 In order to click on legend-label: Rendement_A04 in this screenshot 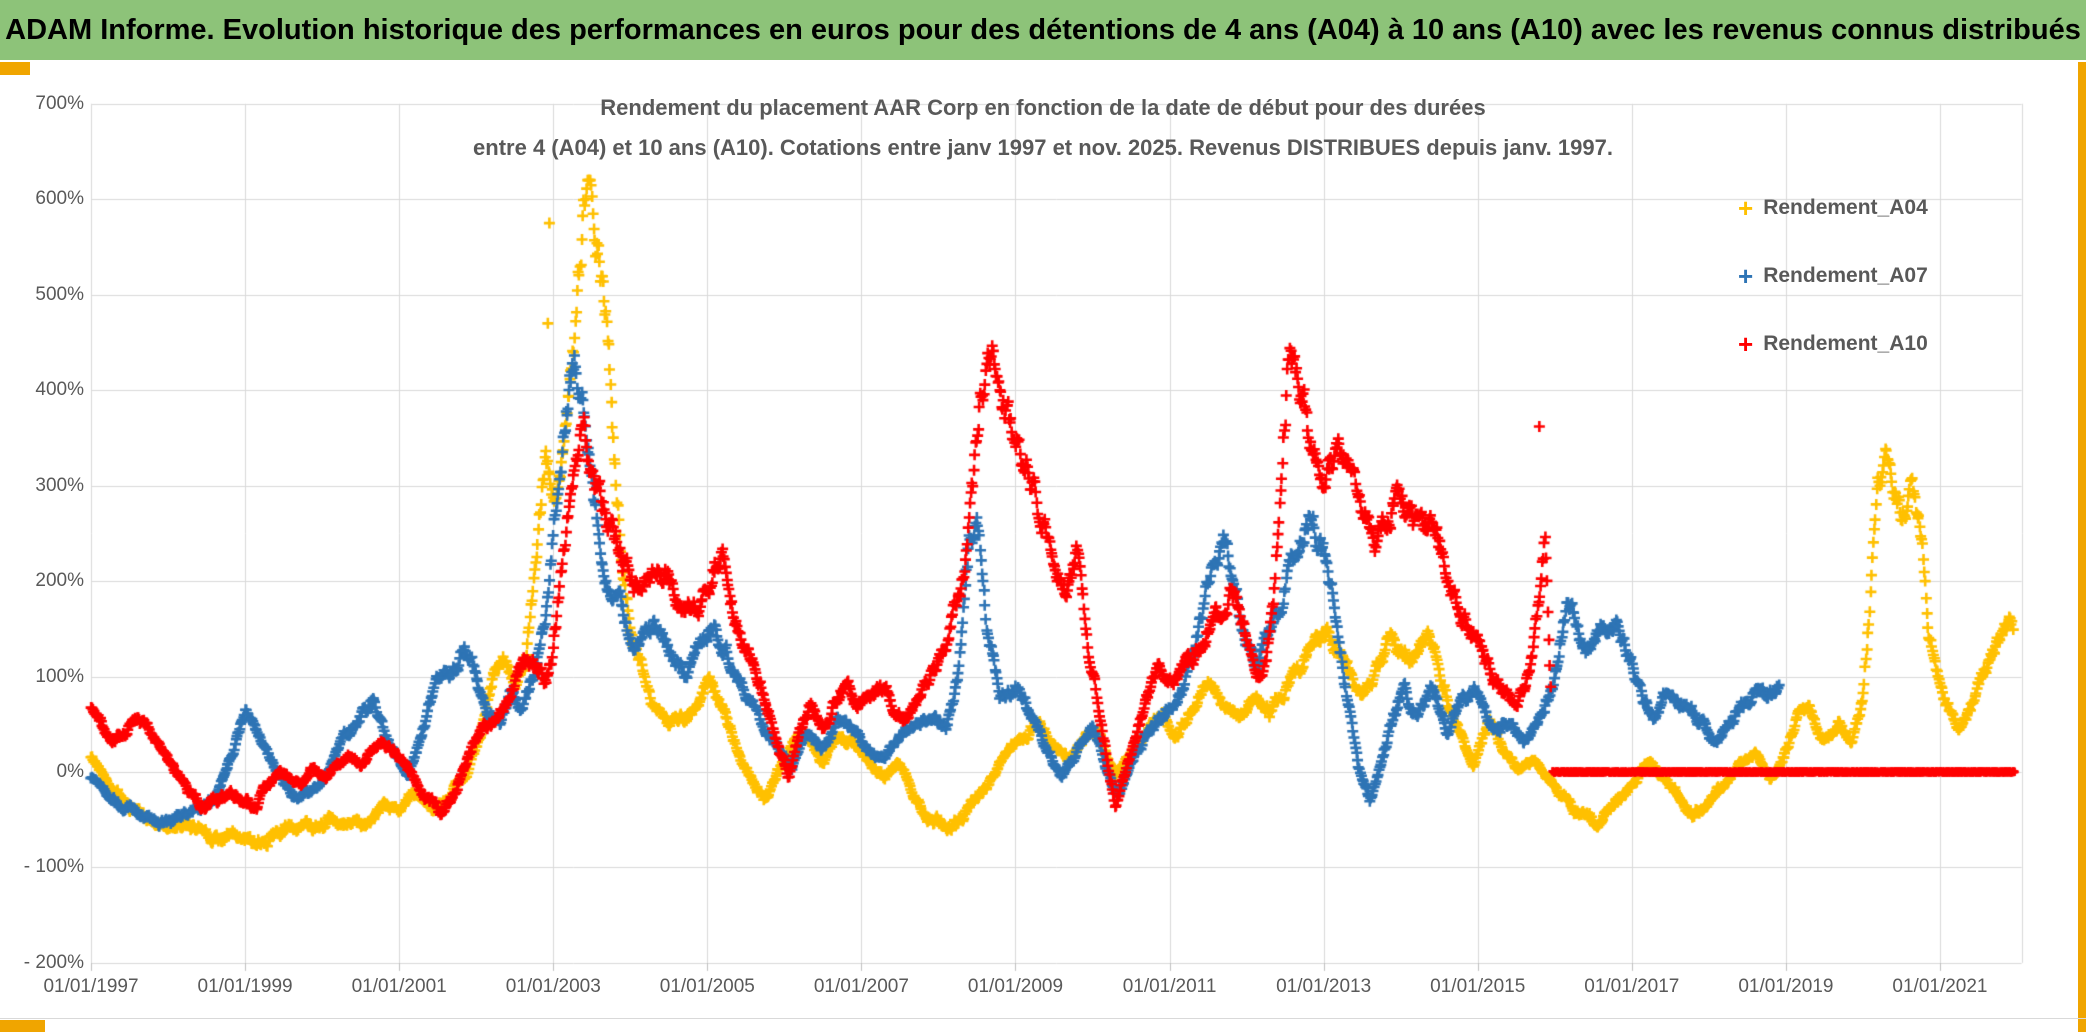, I will do `click(1845, 207)`.